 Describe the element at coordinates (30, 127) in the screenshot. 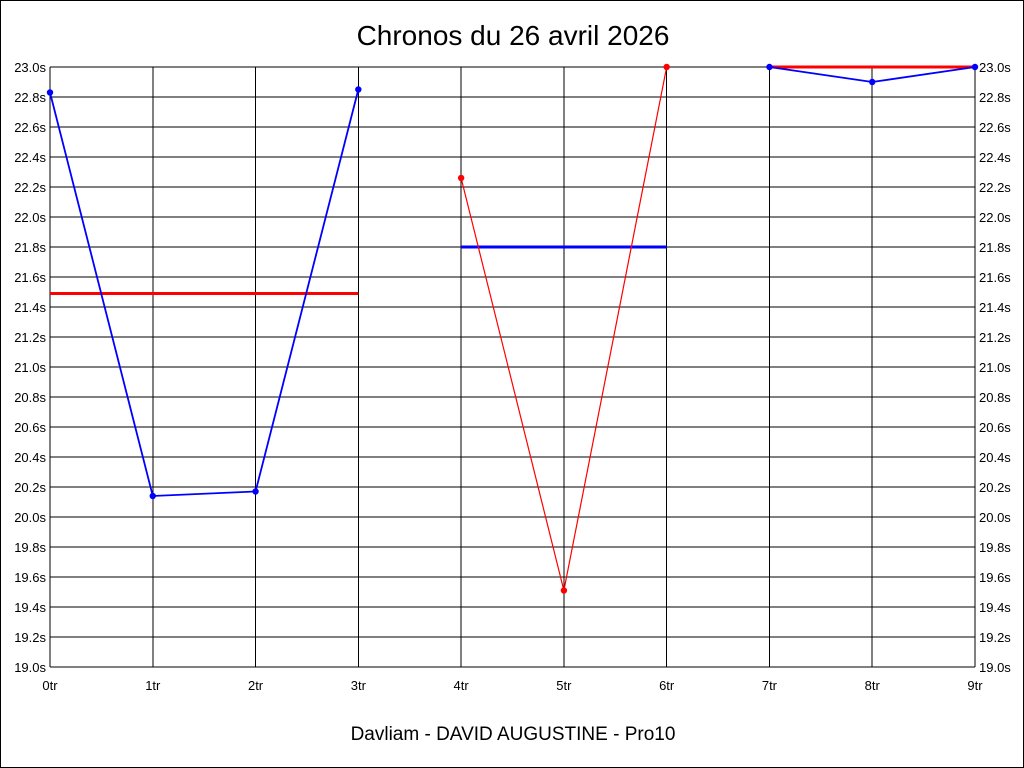

I see `y-tick-label-left: 22.6s` at that location.